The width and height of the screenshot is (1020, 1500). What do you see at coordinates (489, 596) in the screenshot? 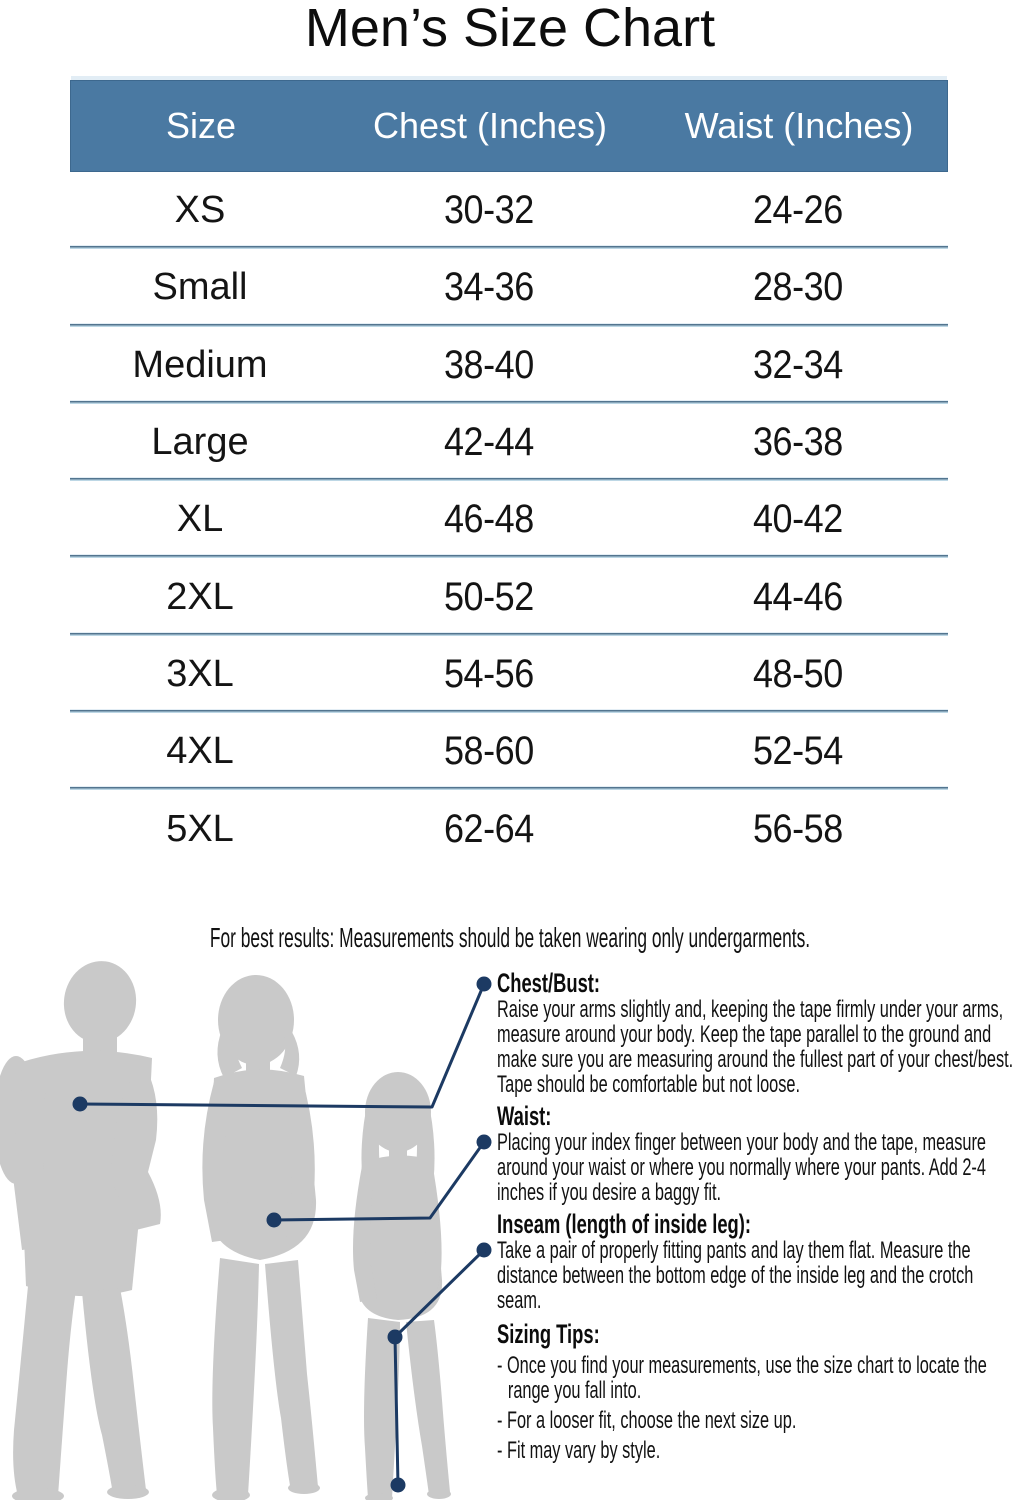
I see `chest-cell: 50-52` at bounding box center [489, 596].